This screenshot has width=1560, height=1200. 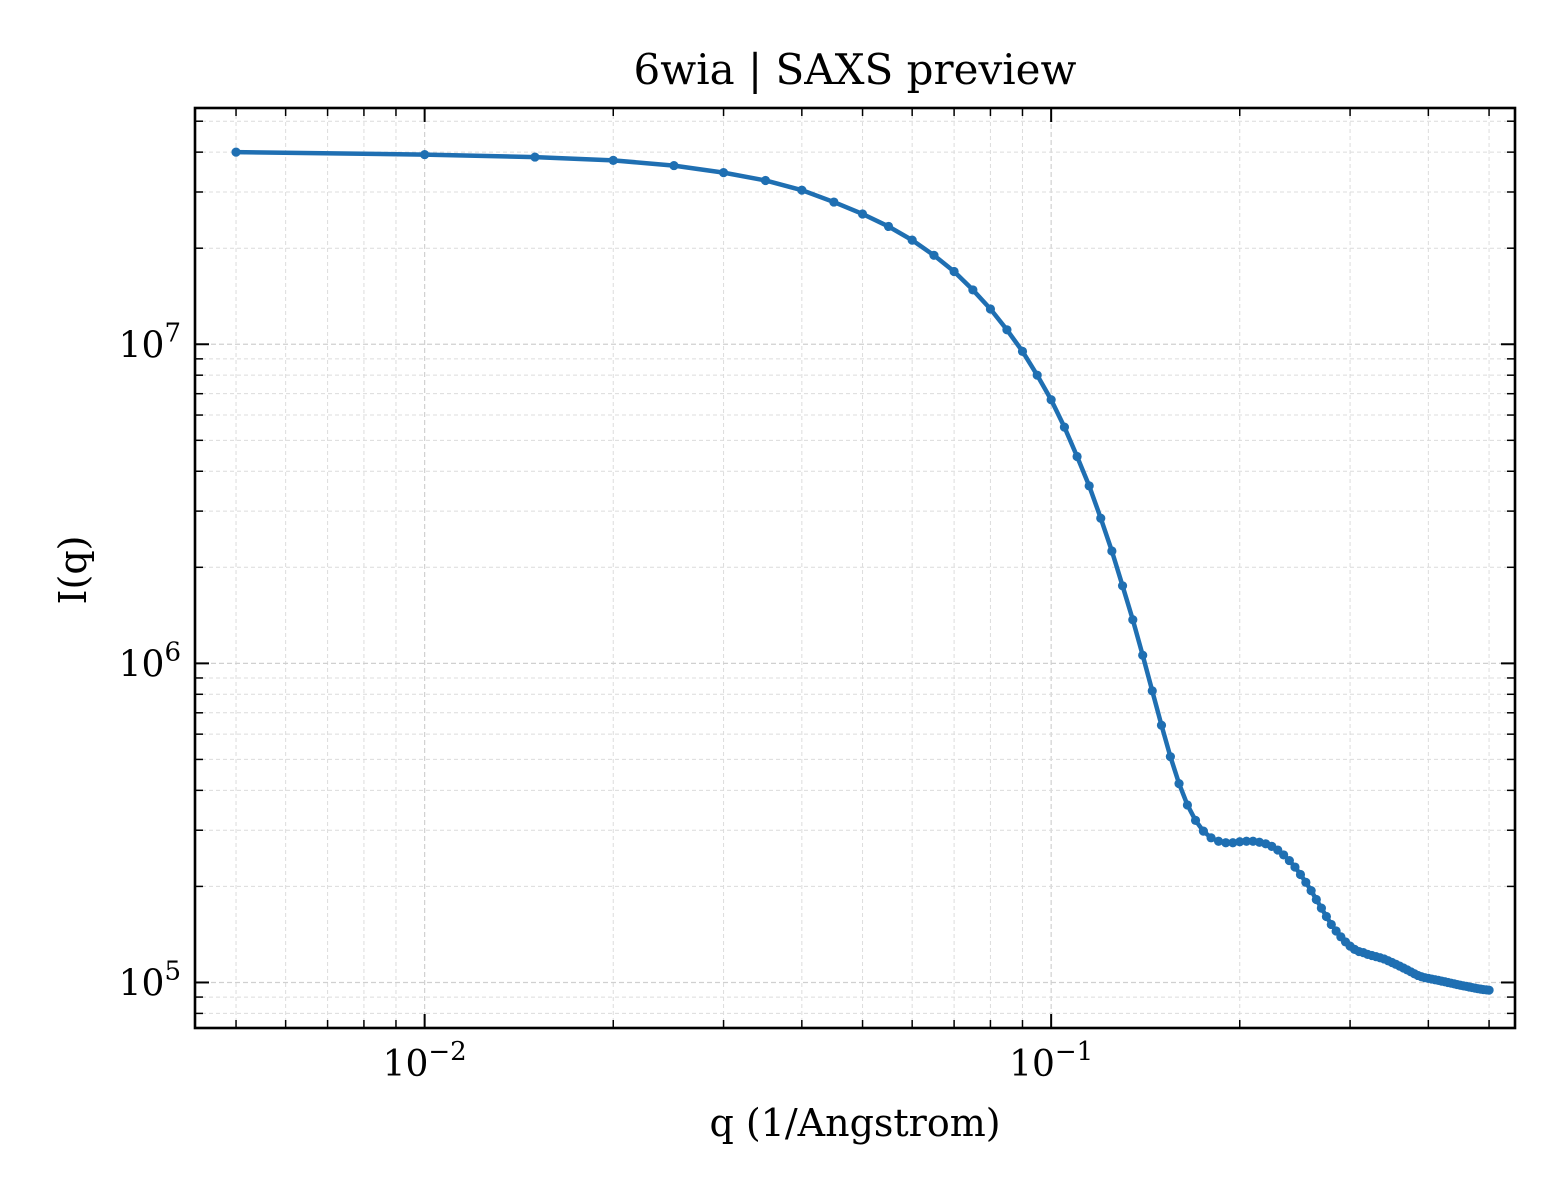 What do you see at coordinates (150, 661) in the screenshot?
I see `y-tick-label: 10⁶` at bounding box center [150, 661].